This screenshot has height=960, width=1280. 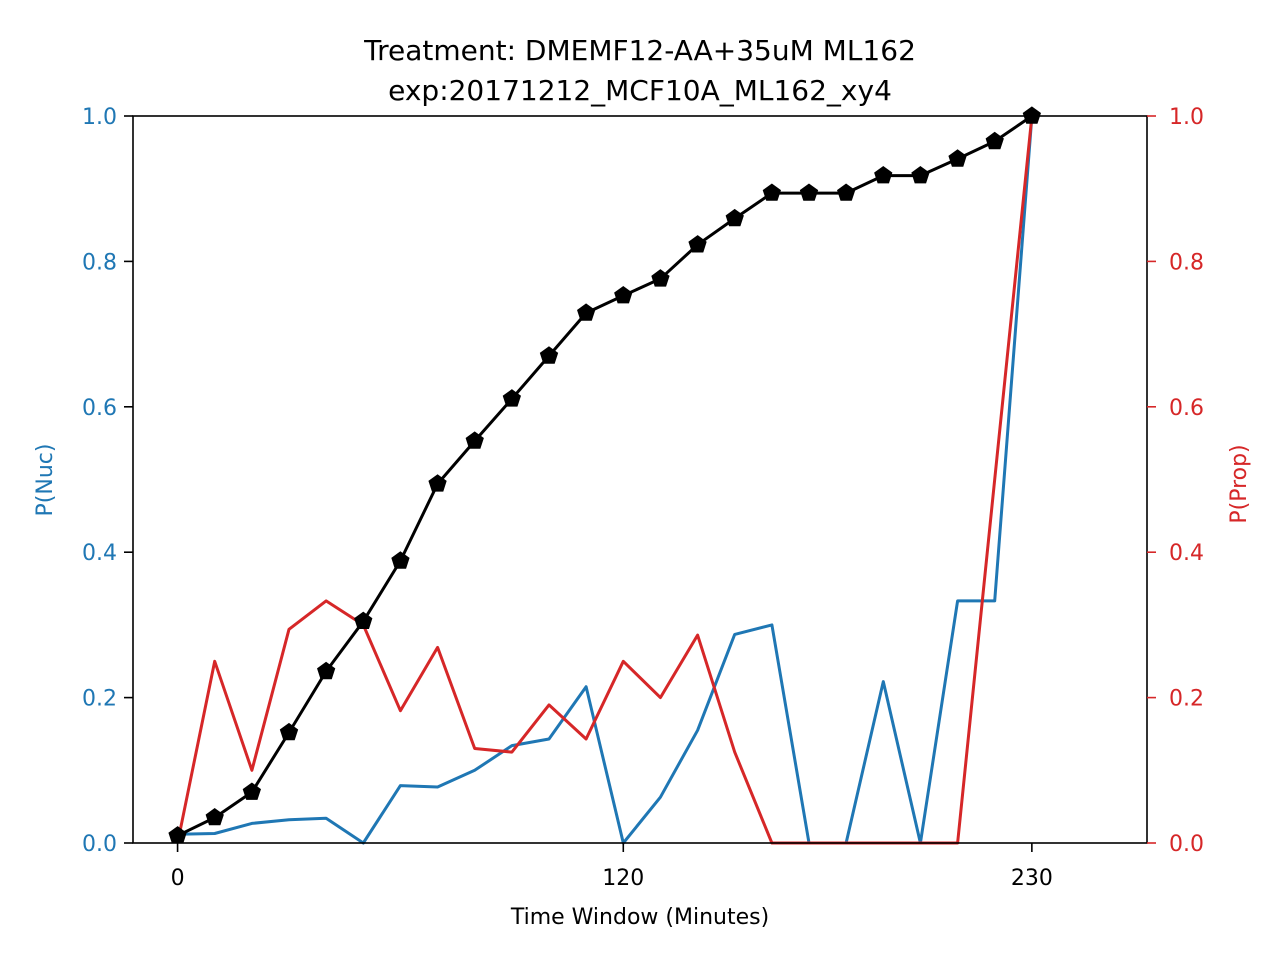 What do you see at coordinates (99, 844) in the screenshot?
I see `y-tick-label-left: 0.0` at bounding box center [99, 844].